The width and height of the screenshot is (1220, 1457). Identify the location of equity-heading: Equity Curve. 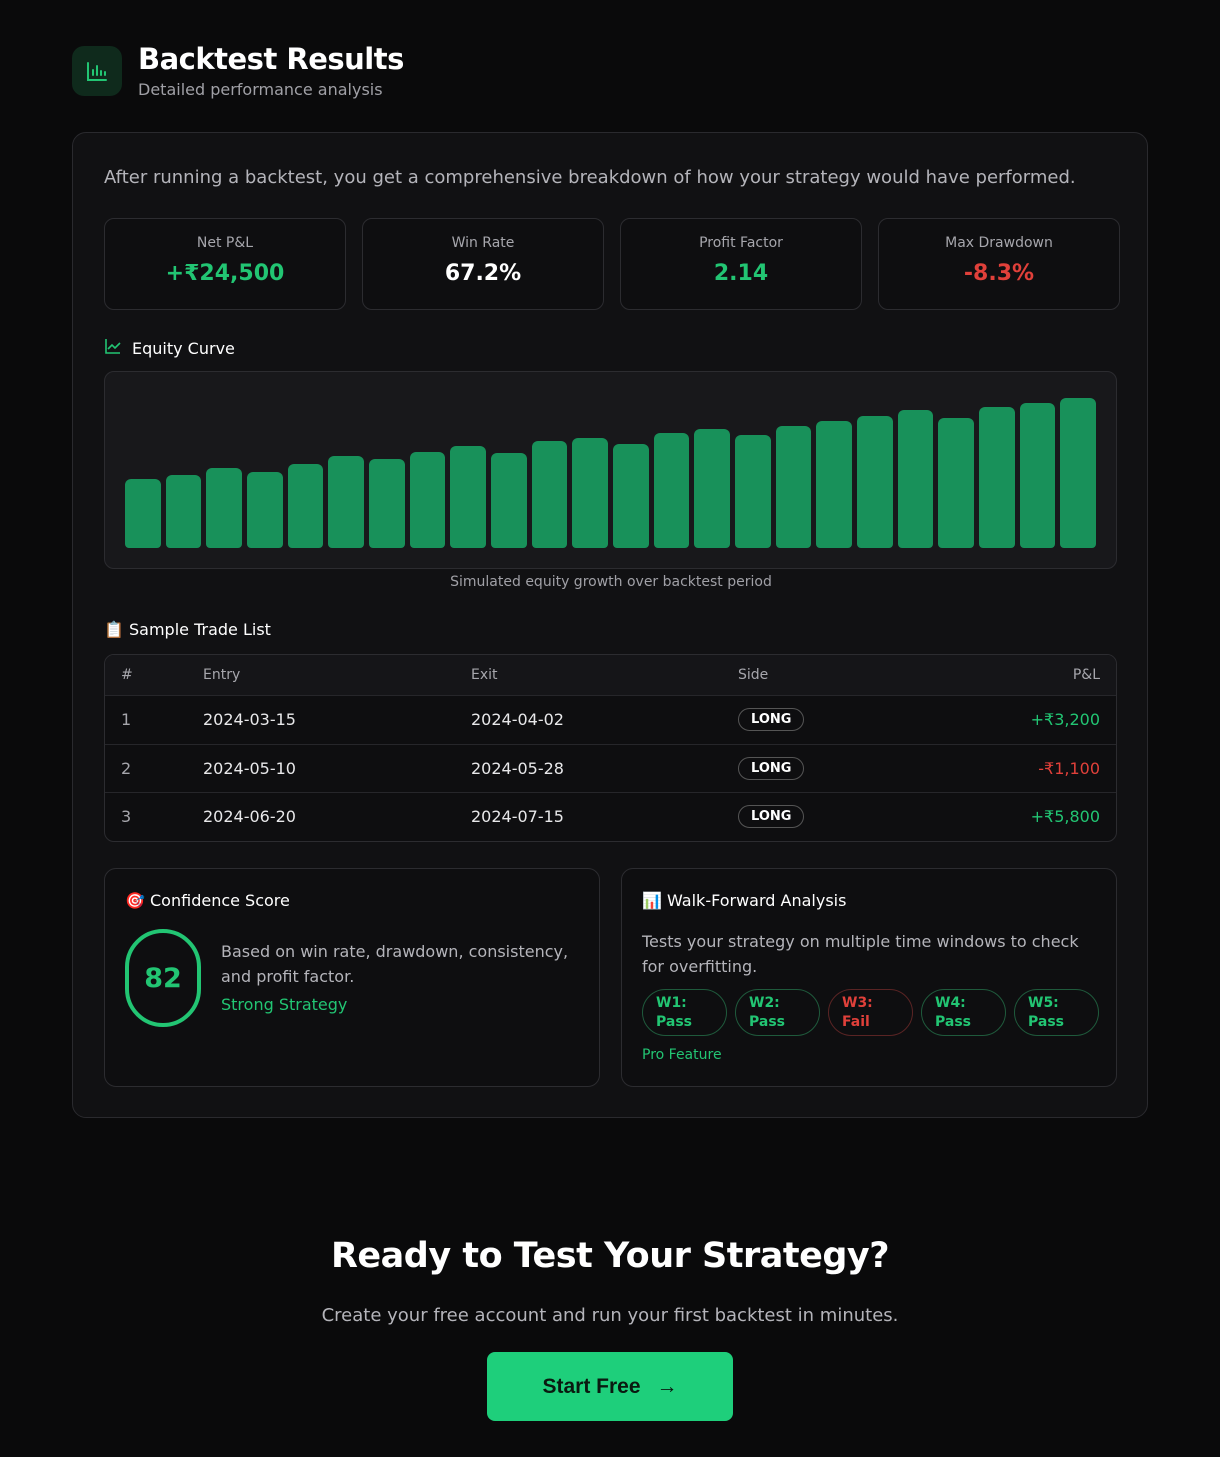
(169, 348).